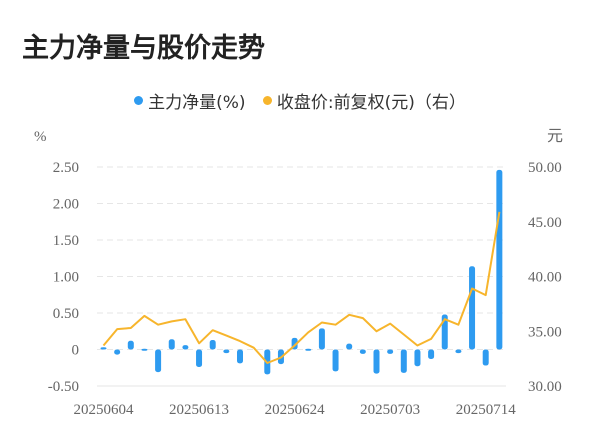 This screenshot has width=600, height=446. I want to click on left-axis-tick-label: 0, so click(76, 351).